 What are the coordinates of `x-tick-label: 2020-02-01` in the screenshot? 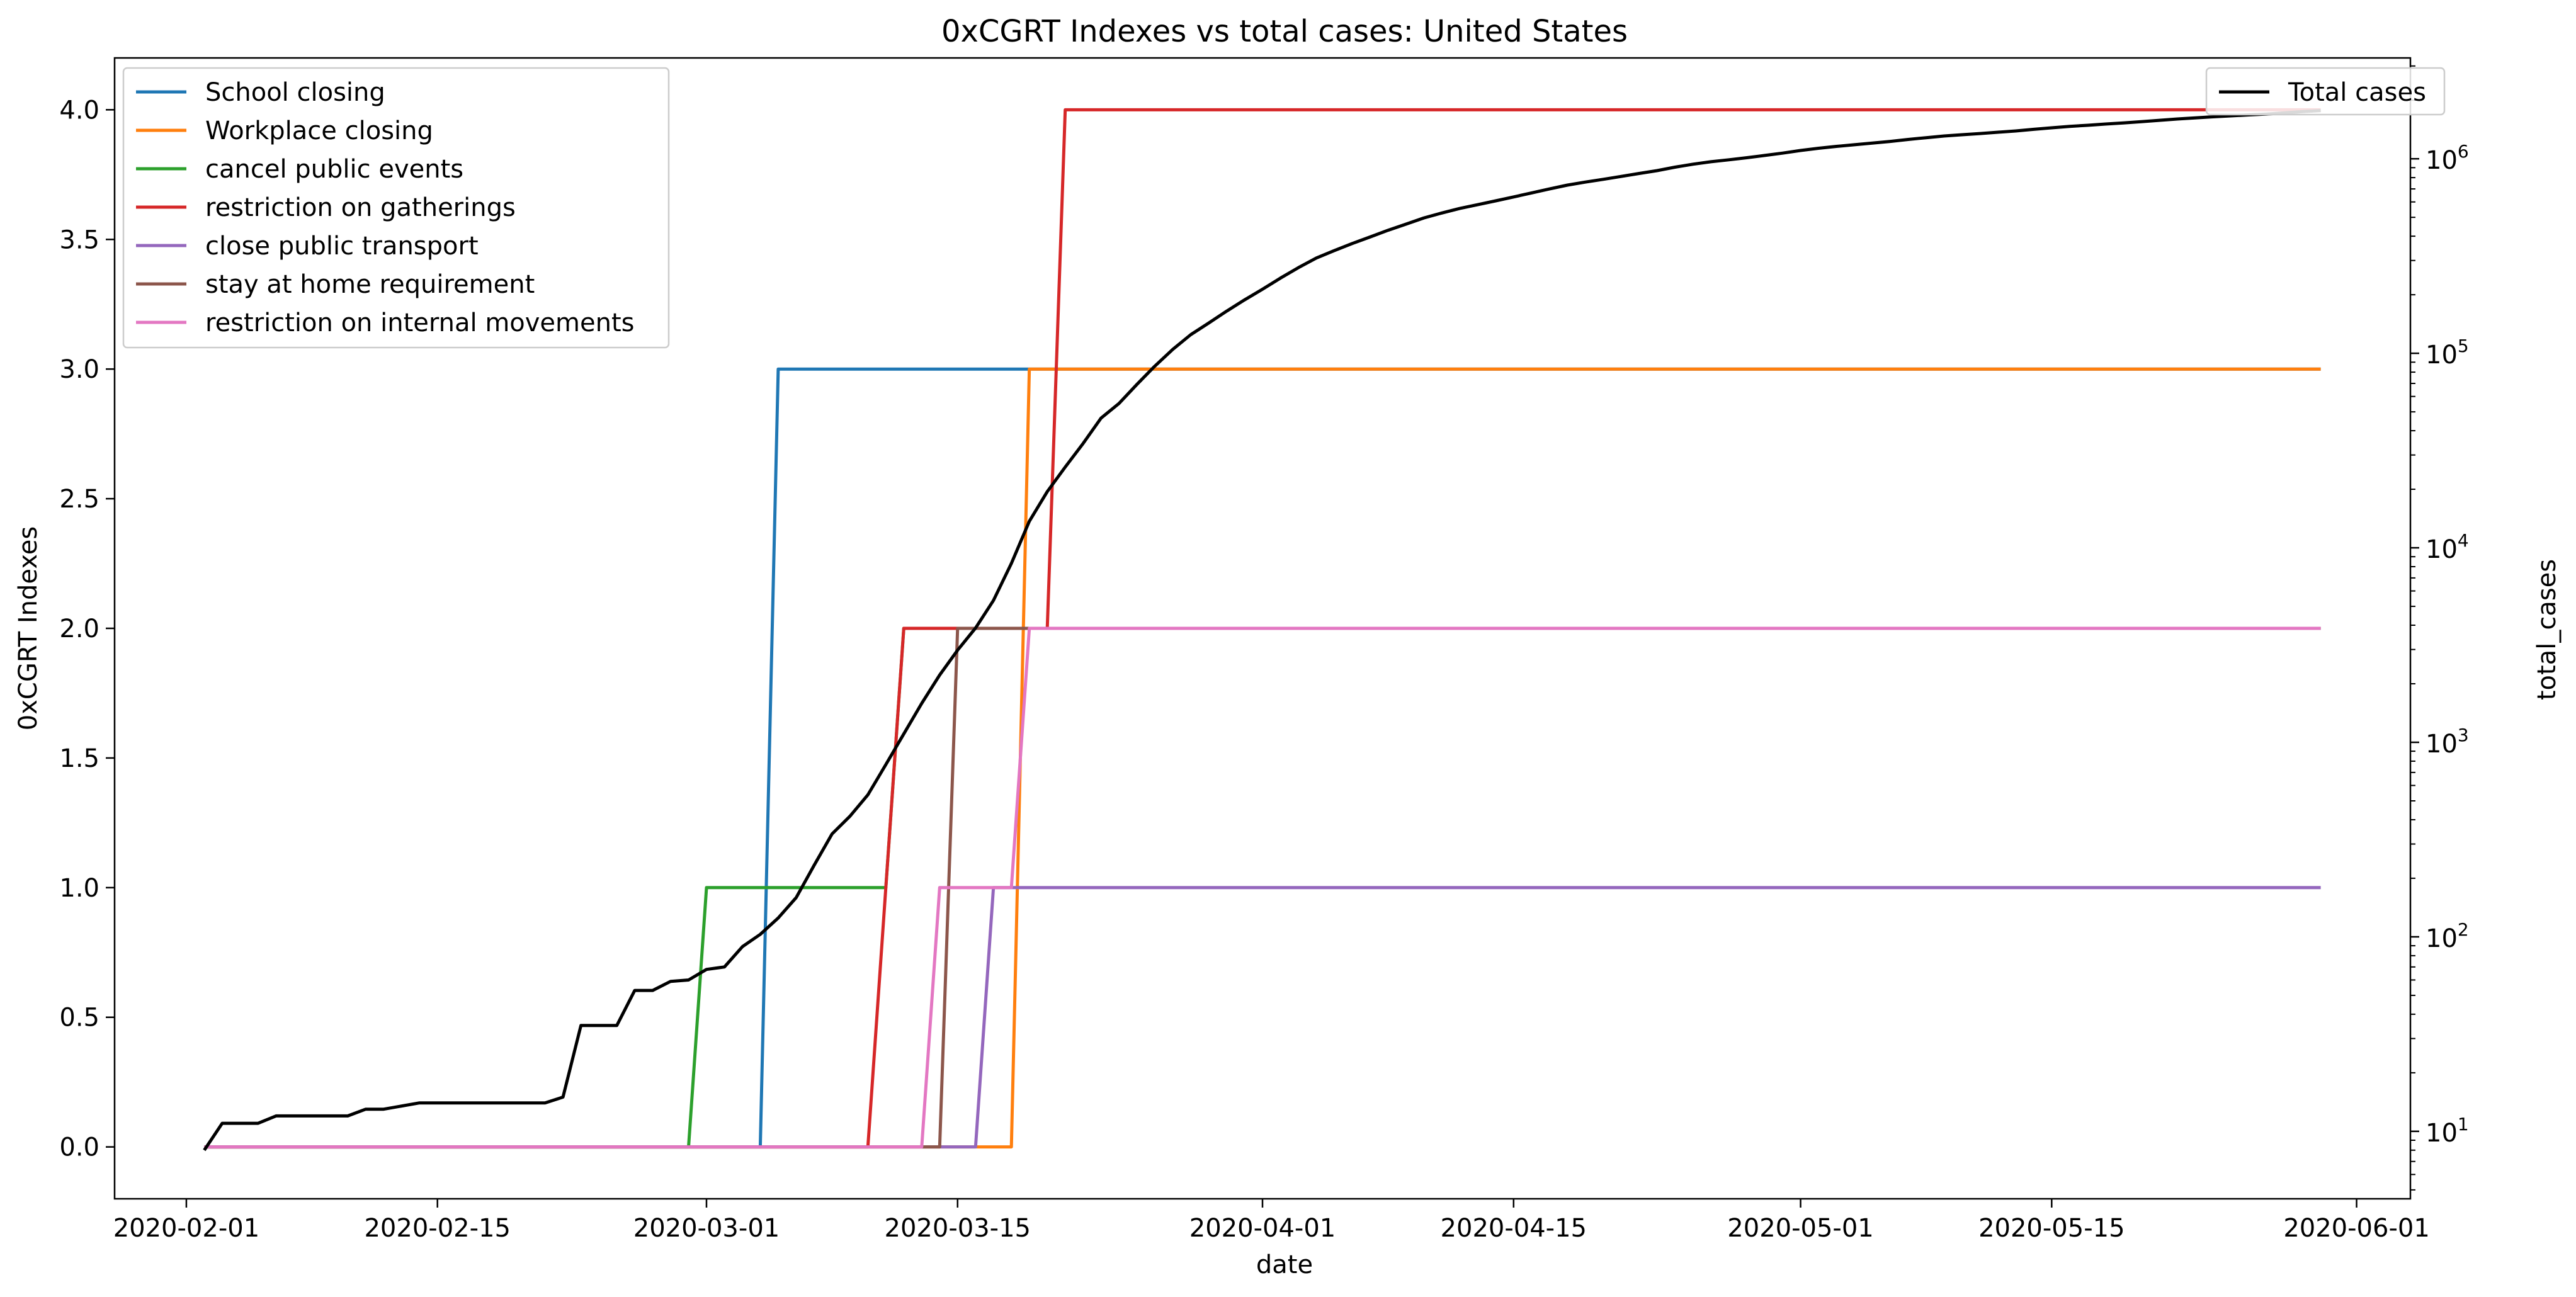 It's located at (186, 1228).